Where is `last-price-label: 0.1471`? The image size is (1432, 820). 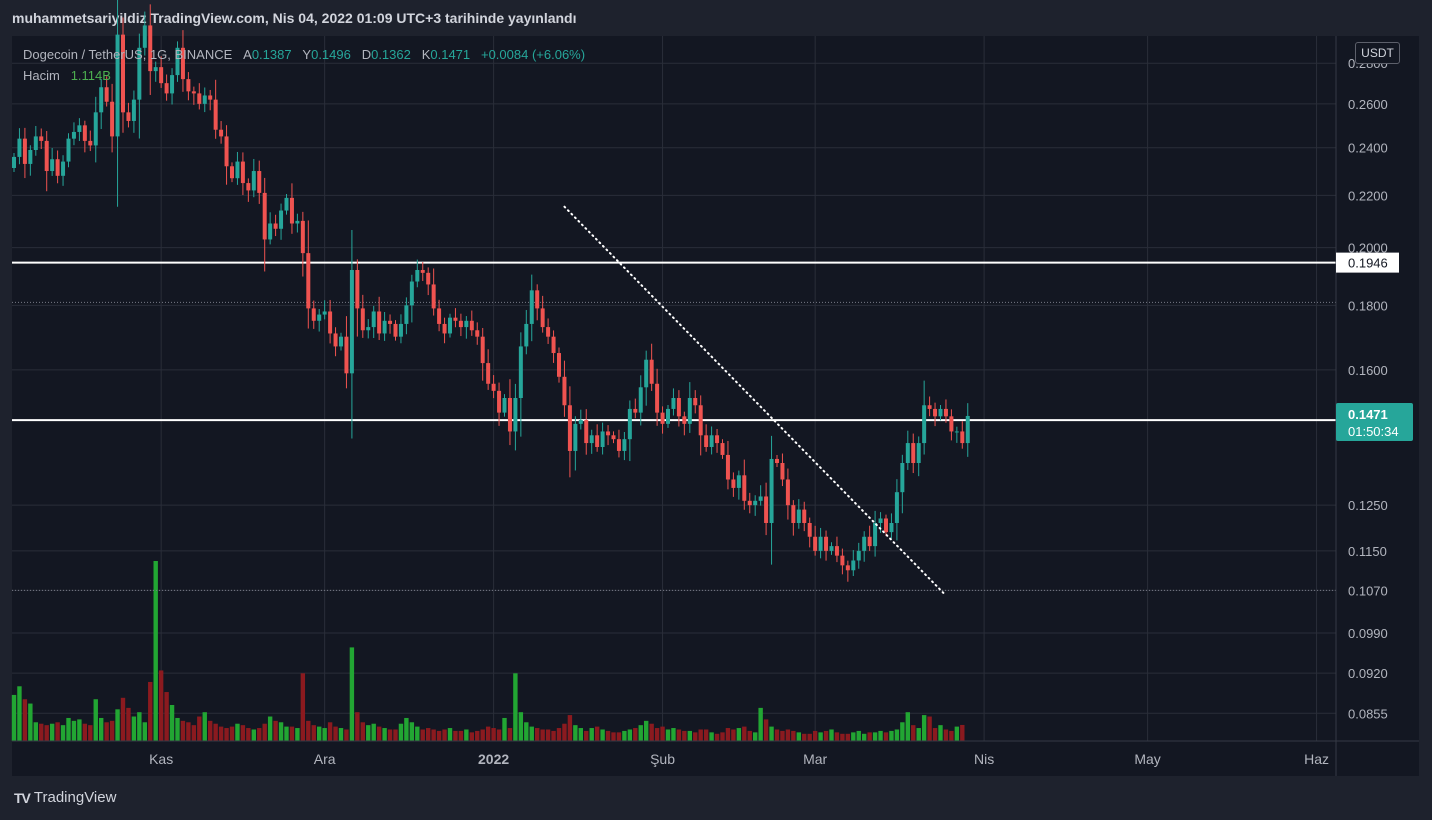 last-price-label: 0.1471 is located at coordinates (1368, 414).